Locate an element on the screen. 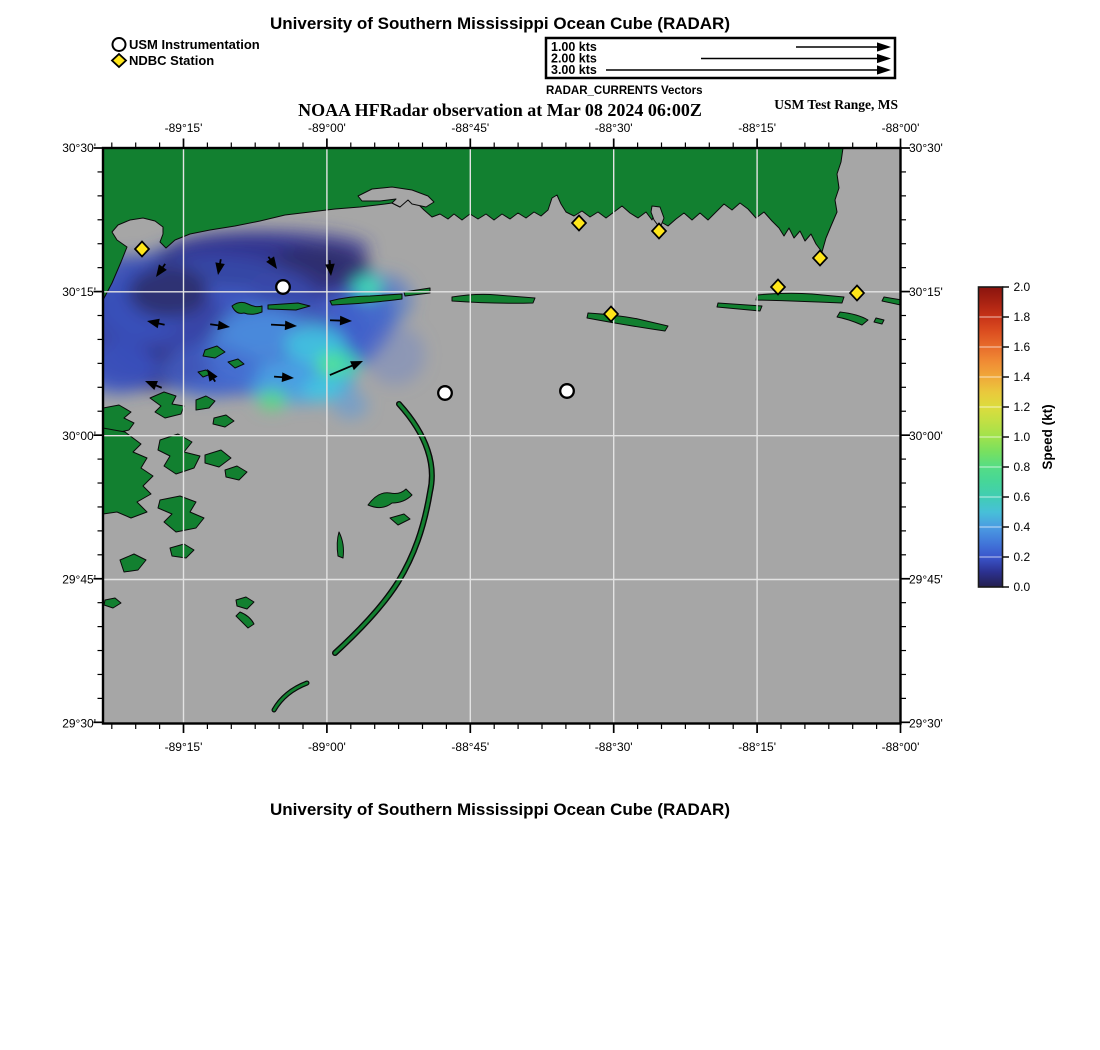  chandeleur-islands is located at coordinates (353, 557).